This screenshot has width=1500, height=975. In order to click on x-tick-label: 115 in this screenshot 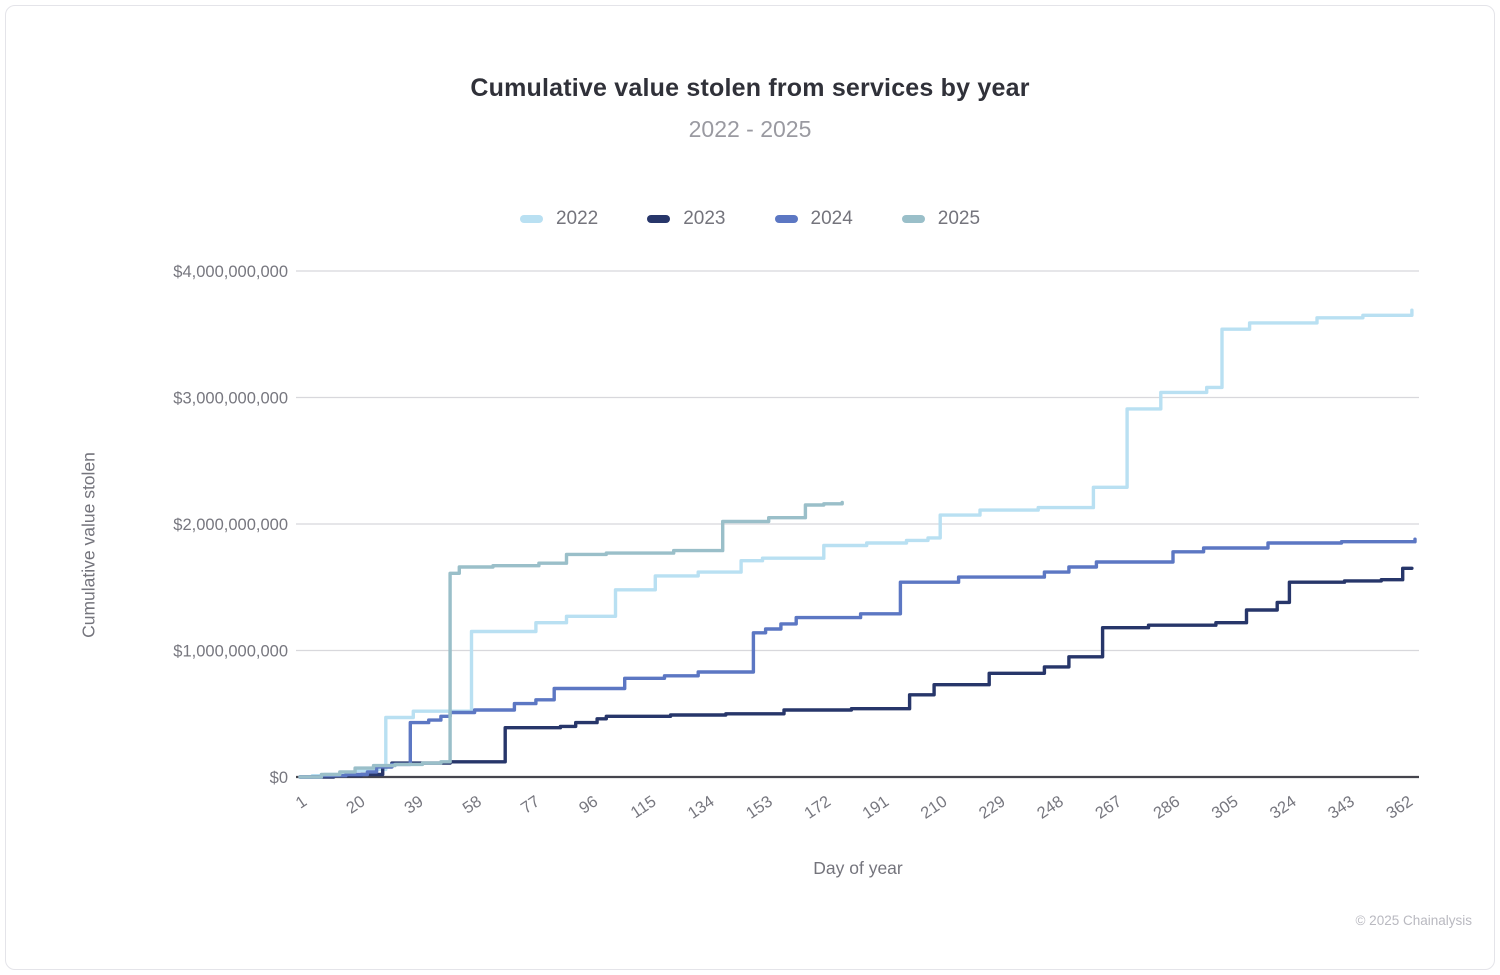, I will do `click(644, 807)`.